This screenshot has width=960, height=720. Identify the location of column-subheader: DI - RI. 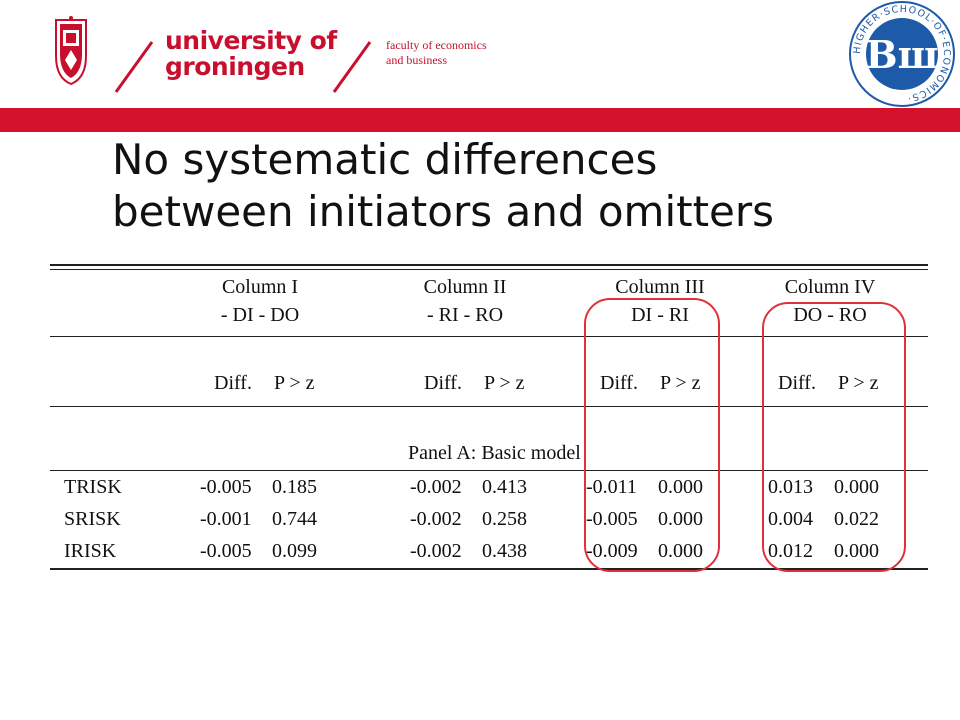
(660, 315).